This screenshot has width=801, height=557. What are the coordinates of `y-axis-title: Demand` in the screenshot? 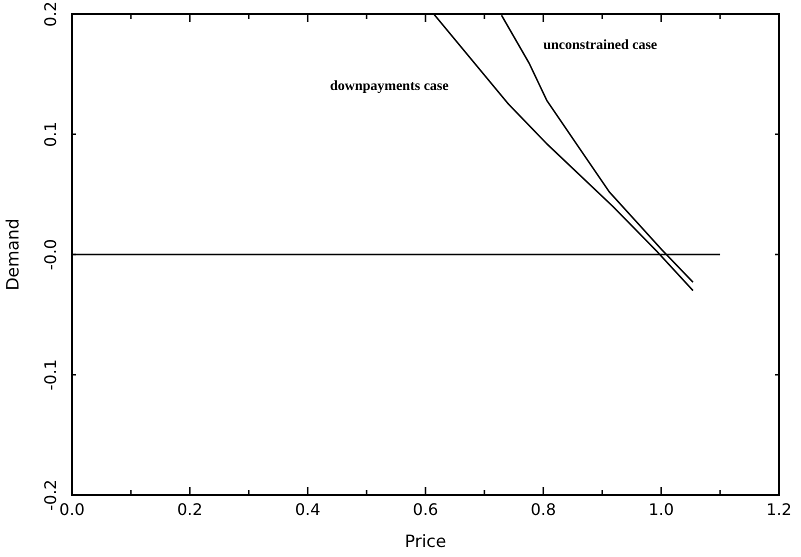 It's located at (14, 254).